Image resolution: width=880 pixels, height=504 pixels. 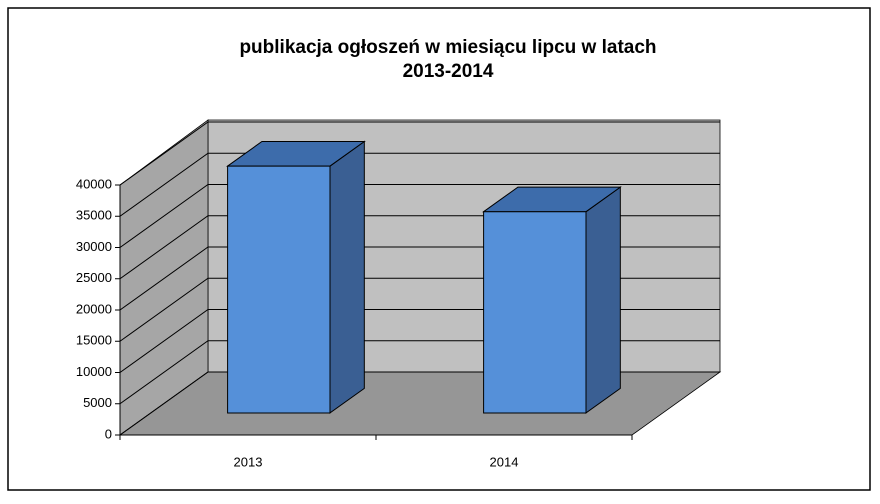 What do you see at coordinates (504, 461) in the screenshot?
I see `x-tick-label: 2014` at bounding box center [504, 461].